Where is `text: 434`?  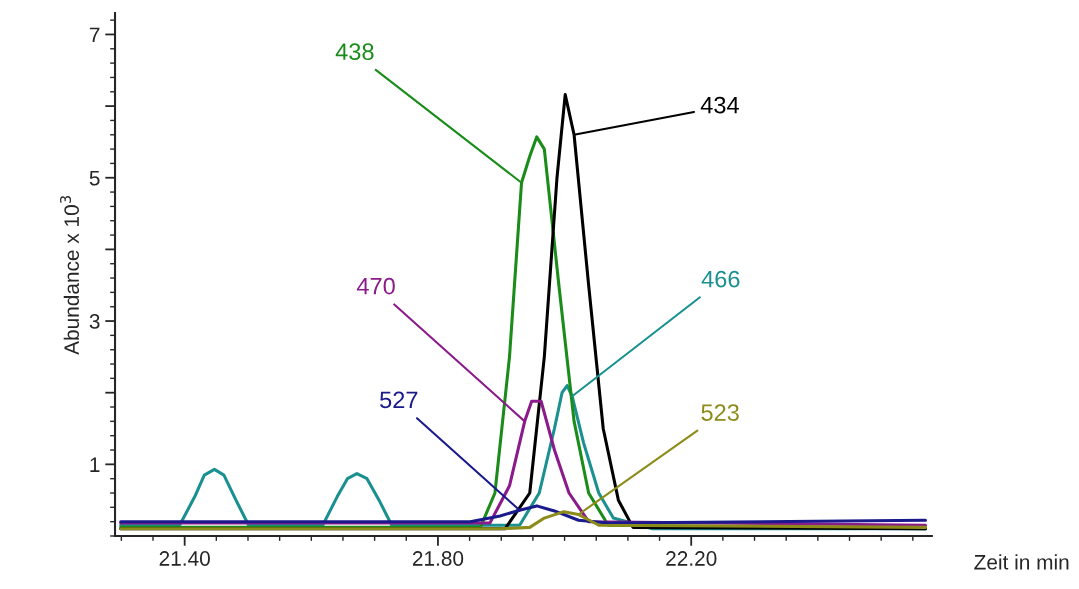 text: 434 is located at coordinates (719, 105).